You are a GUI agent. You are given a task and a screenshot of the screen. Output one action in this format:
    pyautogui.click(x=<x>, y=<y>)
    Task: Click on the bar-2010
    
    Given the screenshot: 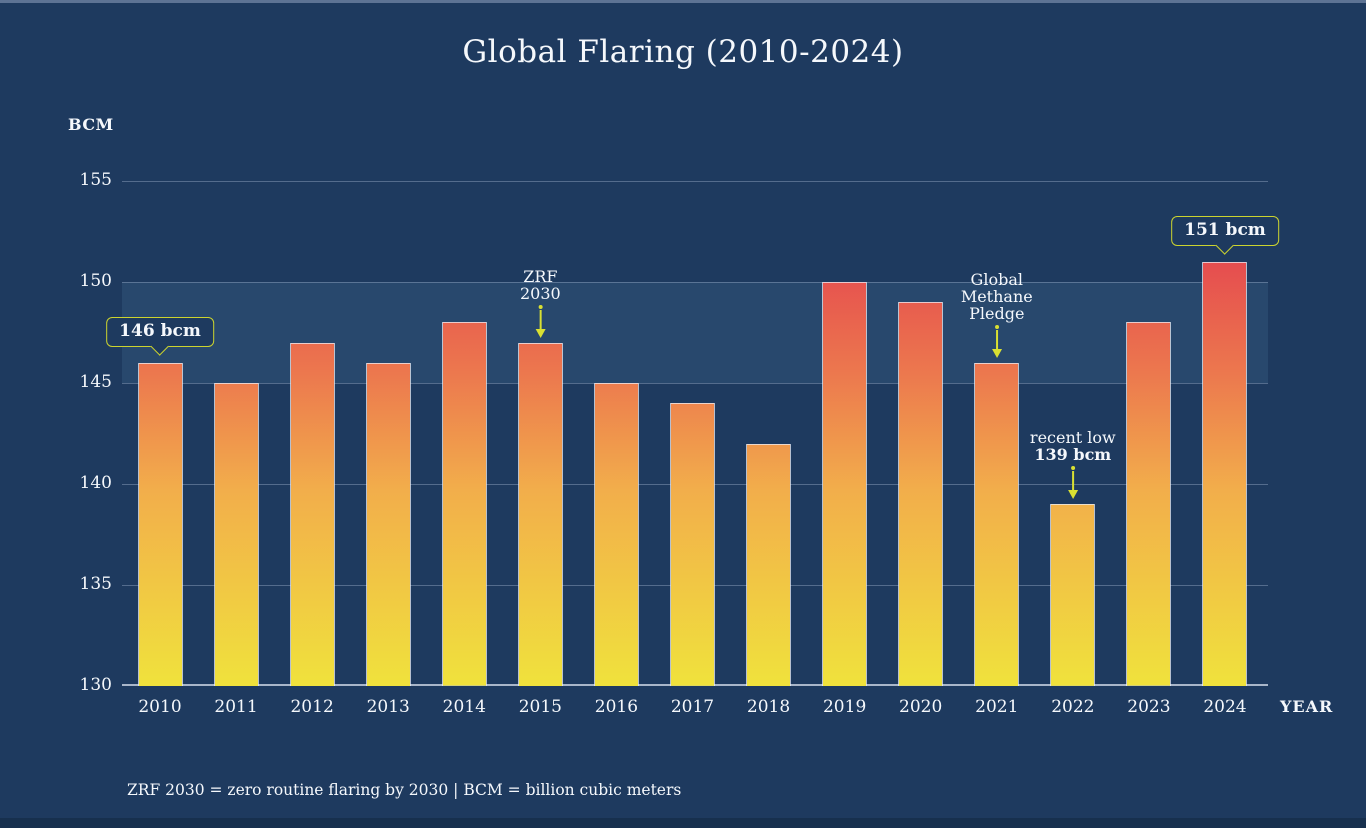 What is the action you would take?
    pyautogui.click(x=160, y=524)
    